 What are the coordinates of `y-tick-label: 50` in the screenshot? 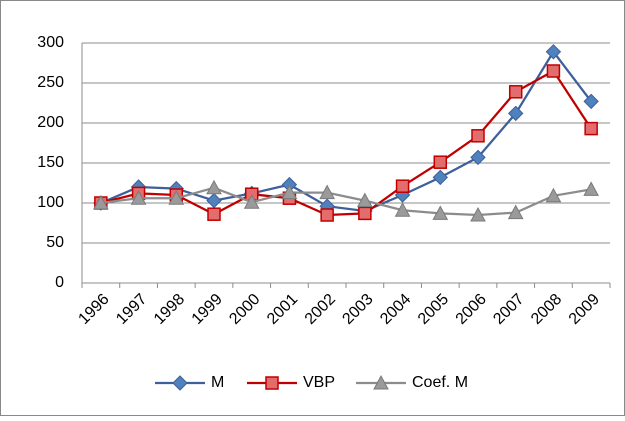 It's located at (55, 242).